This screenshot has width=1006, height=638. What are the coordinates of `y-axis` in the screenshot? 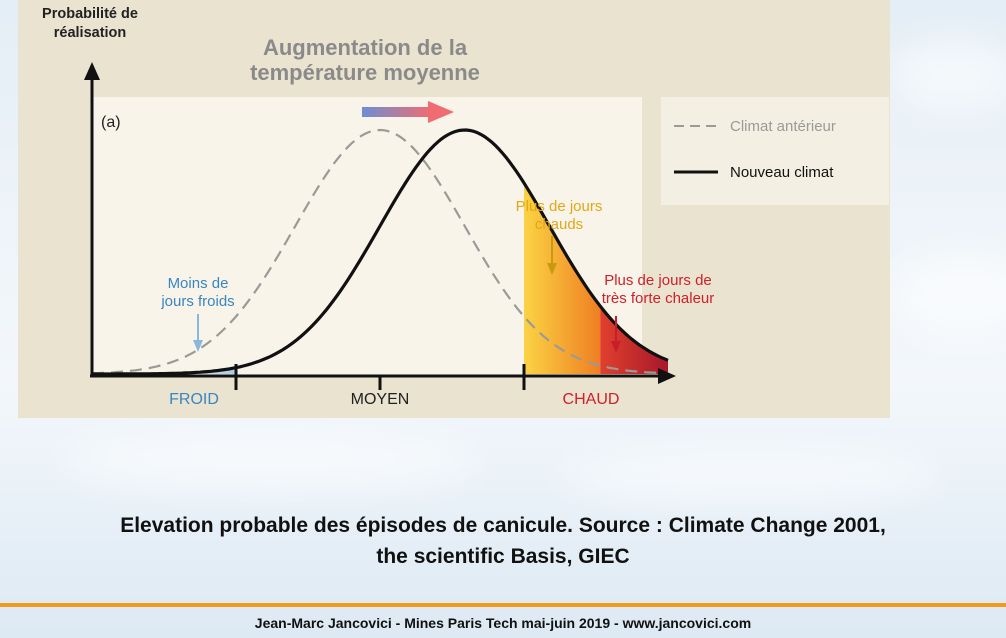 It's located at (92, 219).